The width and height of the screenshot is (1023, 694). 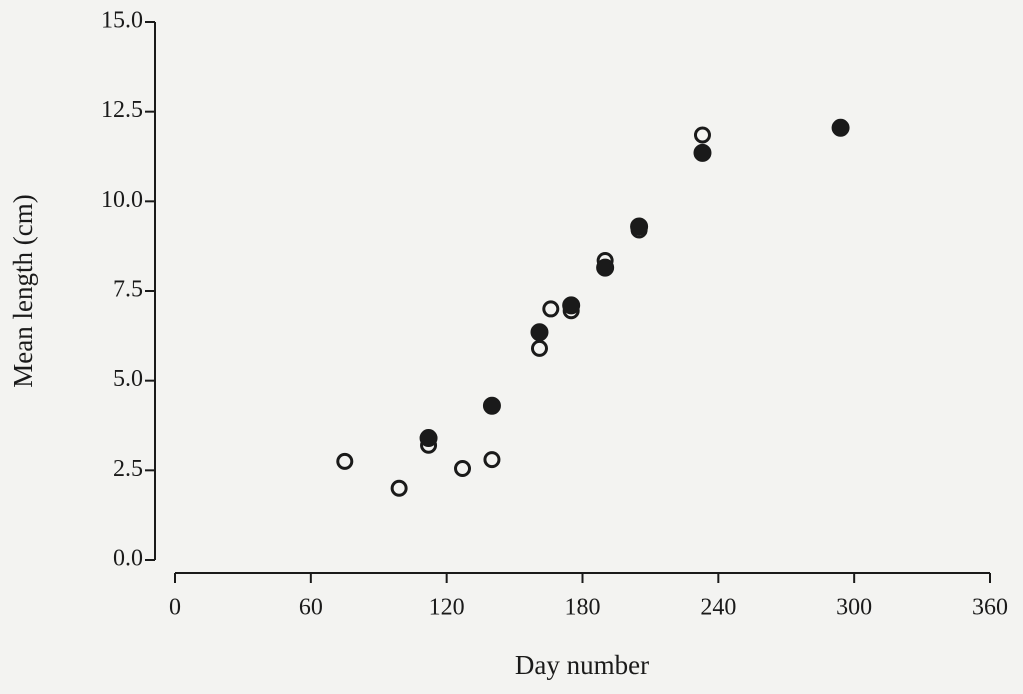 I want to click on x-tick-label: 300, so click(x=854, y=608).